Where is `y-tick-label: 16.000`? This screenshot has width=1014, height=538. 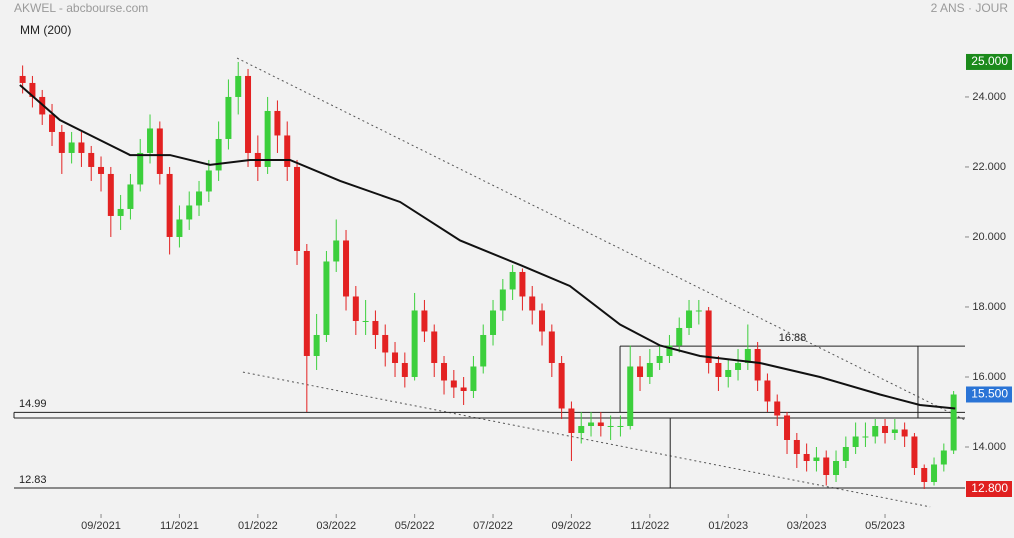 y-tick-label: 16.000 is located at coordinates (989, 377).